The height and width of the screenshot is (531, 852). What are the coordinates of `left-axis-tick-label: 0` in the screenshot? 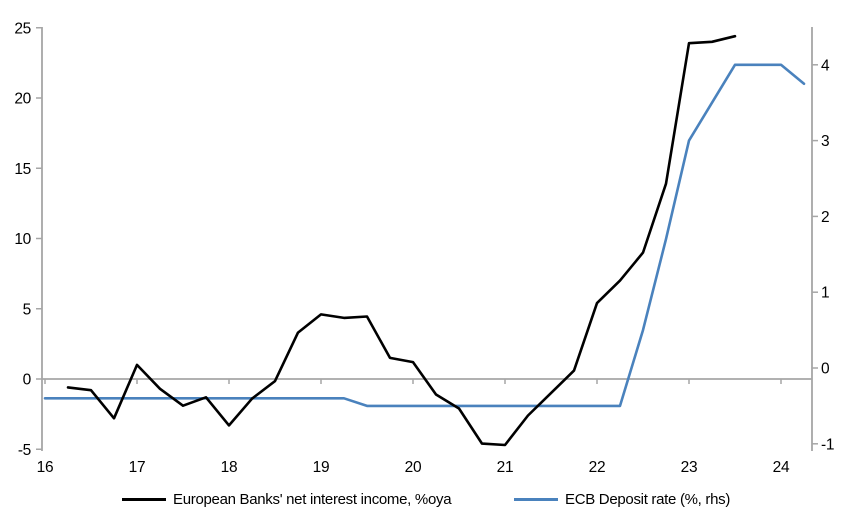 It's located at (27, 380).